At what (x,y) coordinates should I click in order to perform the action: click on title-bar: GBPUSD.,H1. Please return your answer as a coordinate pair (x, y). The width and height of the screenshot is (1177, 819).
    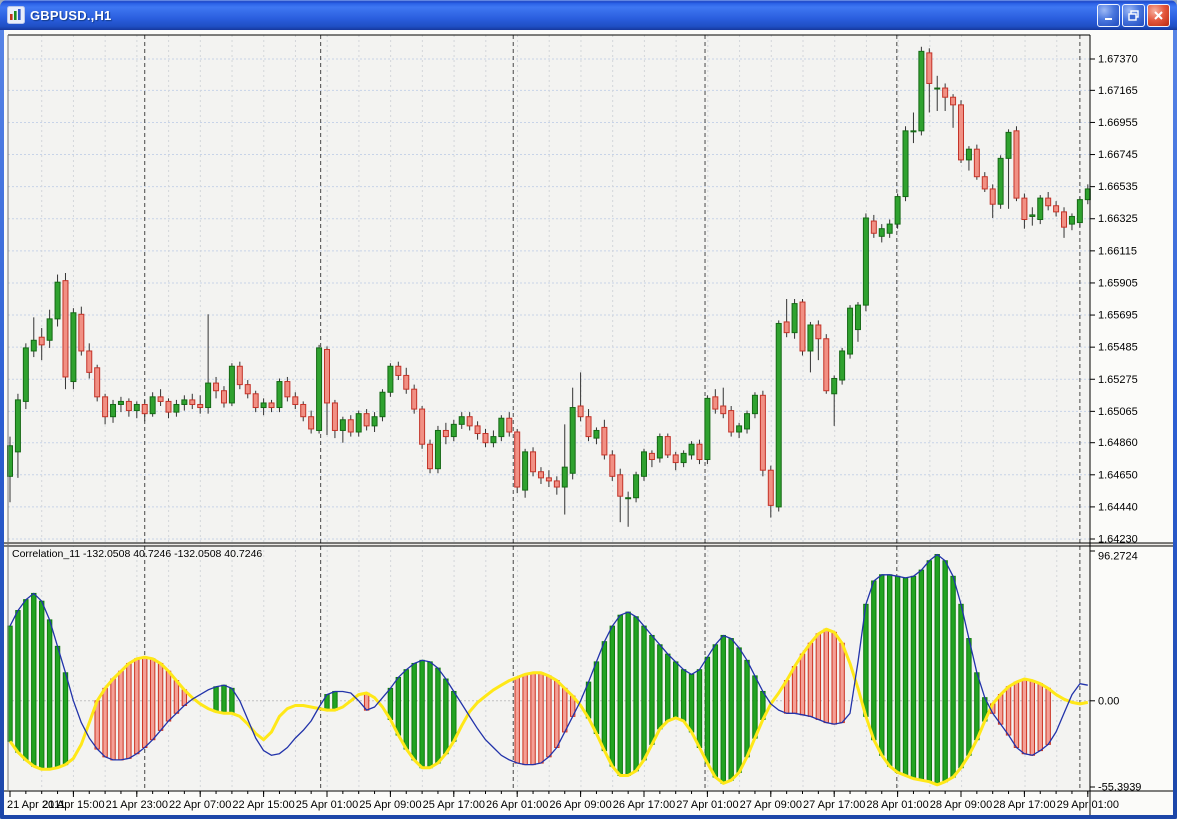
    Looking at the image, I should click on (588, 15).